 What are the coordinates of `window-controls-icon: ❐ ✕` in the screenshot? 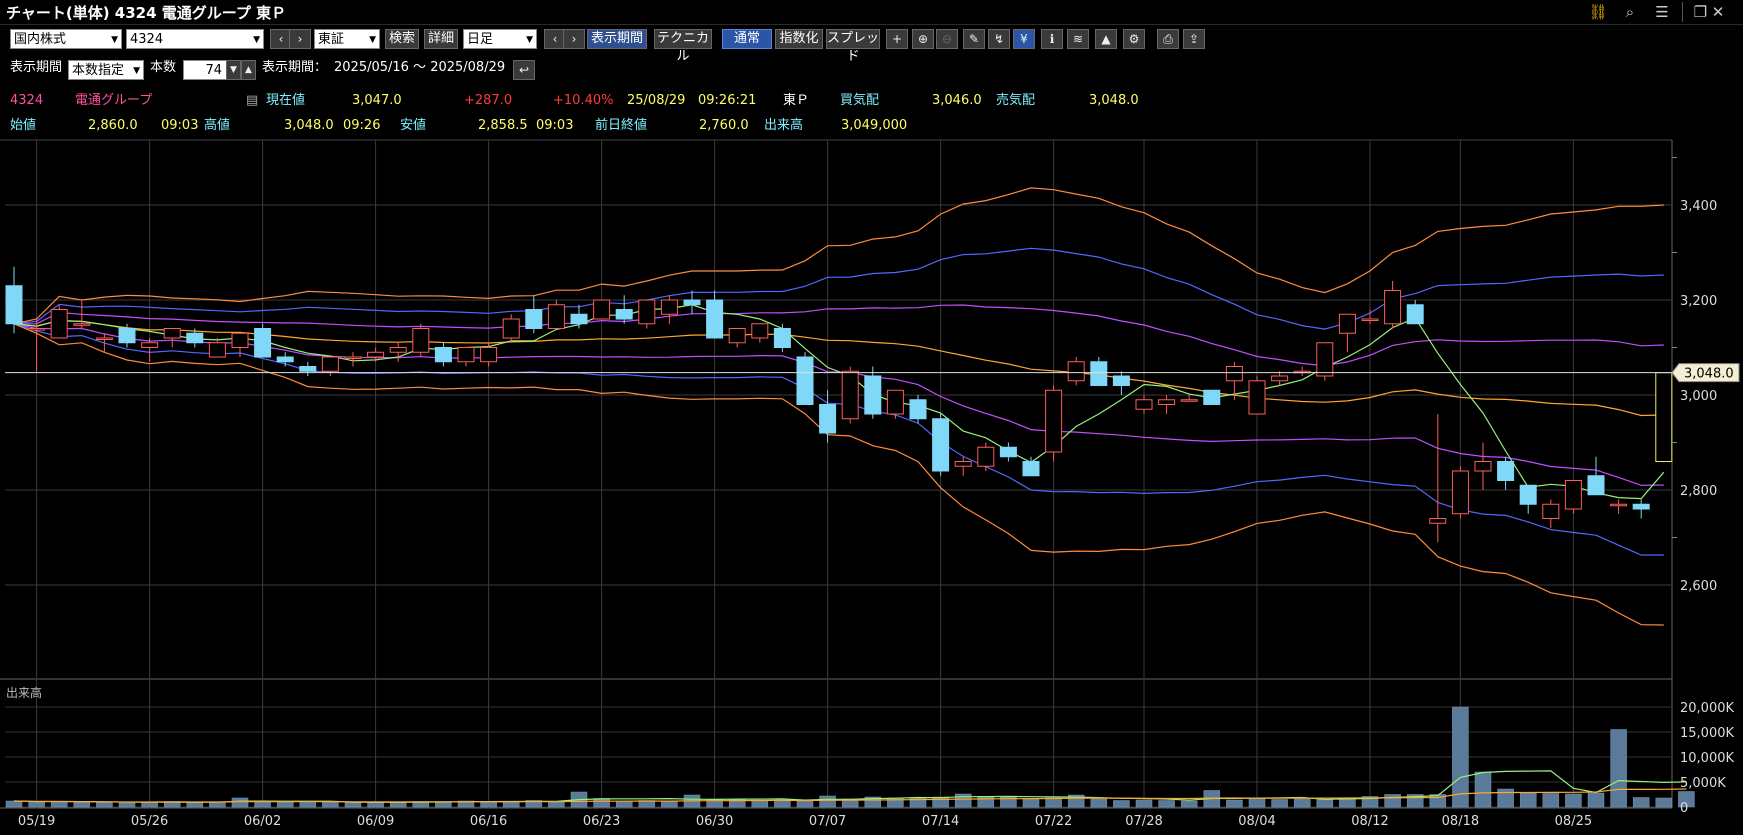 It's located at (1708, 12).